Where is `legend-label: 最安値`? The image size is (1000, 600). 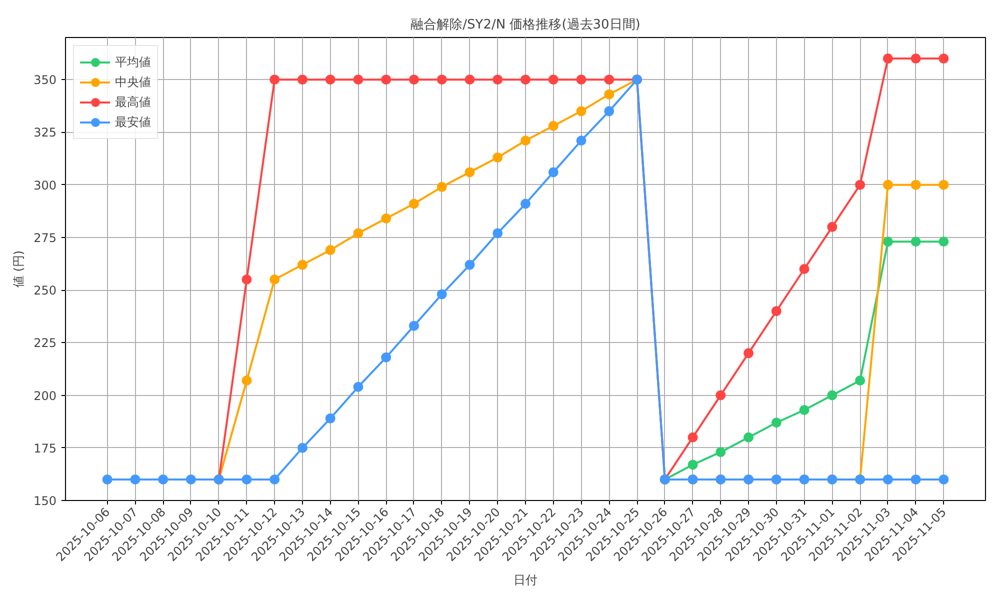 legend-label: 最安値 is located at coordinates (133, 122).